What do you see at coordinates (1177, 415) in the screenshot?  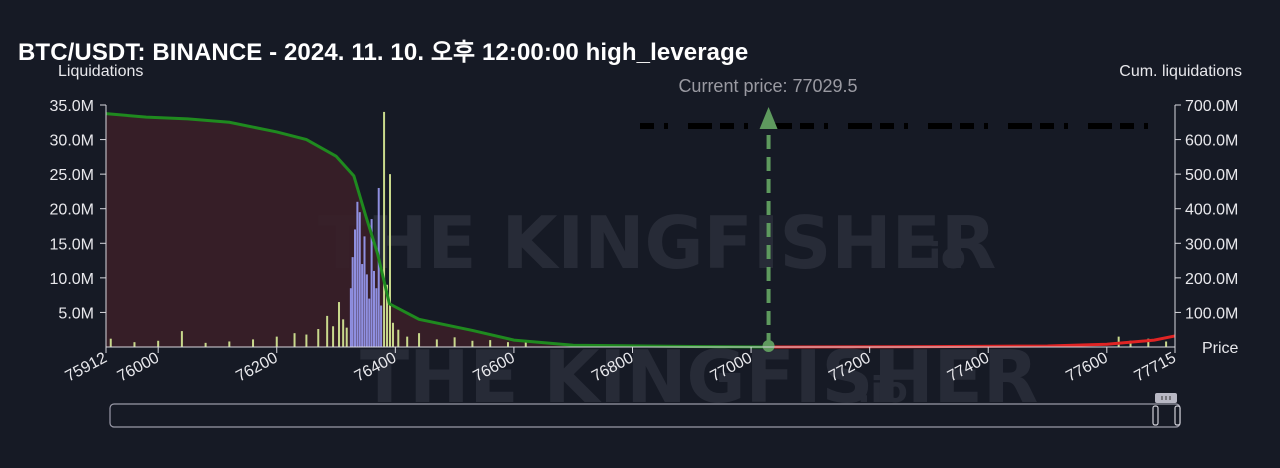 I see `range-slider-right-handle` at bounding box center [1177, 415].